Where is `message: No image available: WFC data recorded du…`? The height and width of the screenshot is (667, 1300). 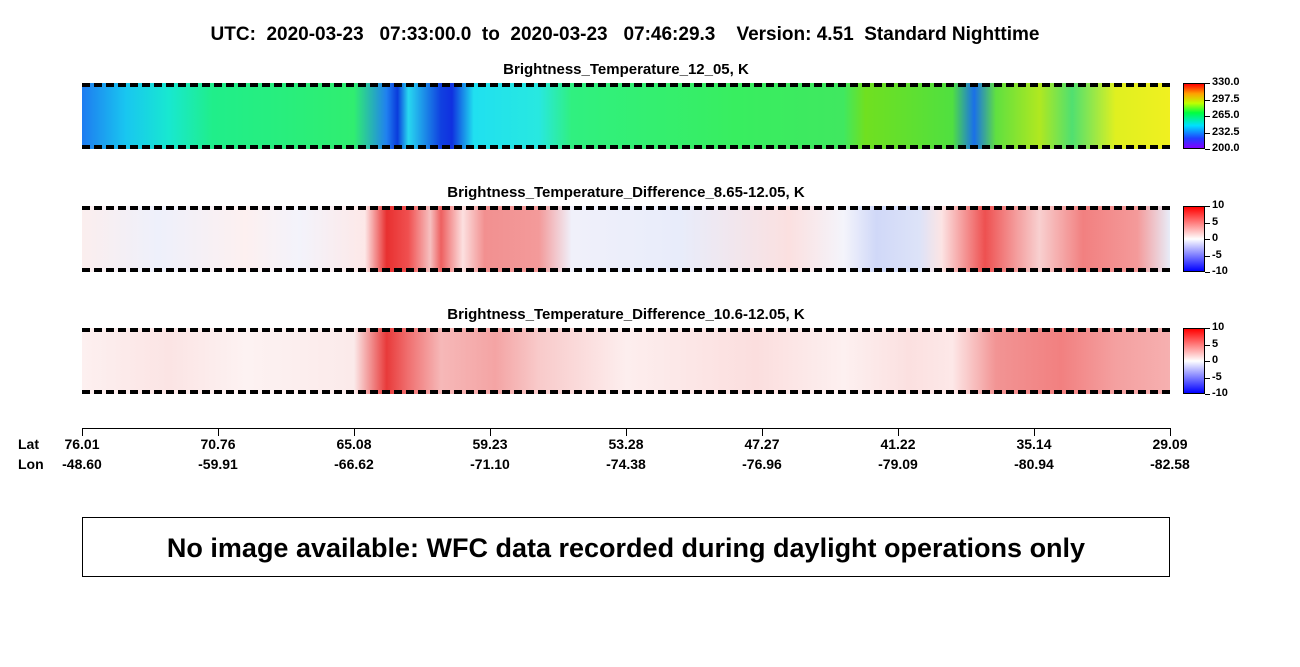
message: No image available: WFC data recorded du… is located at coordinates (626, 548).